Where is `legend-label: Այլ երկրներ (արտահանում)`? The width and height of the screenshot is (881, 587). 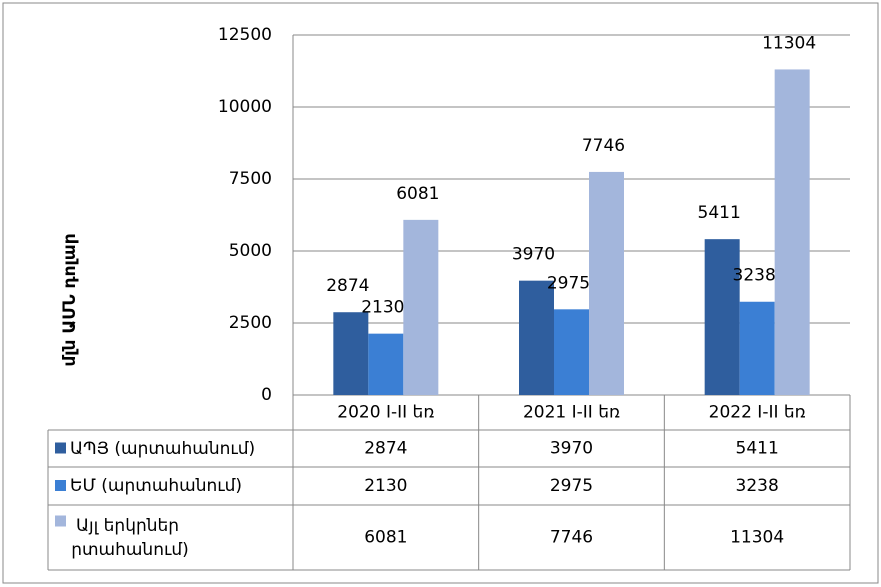 legend-label: Այլ երկրներ (արտահանում) is located at coordinates (129, 537).